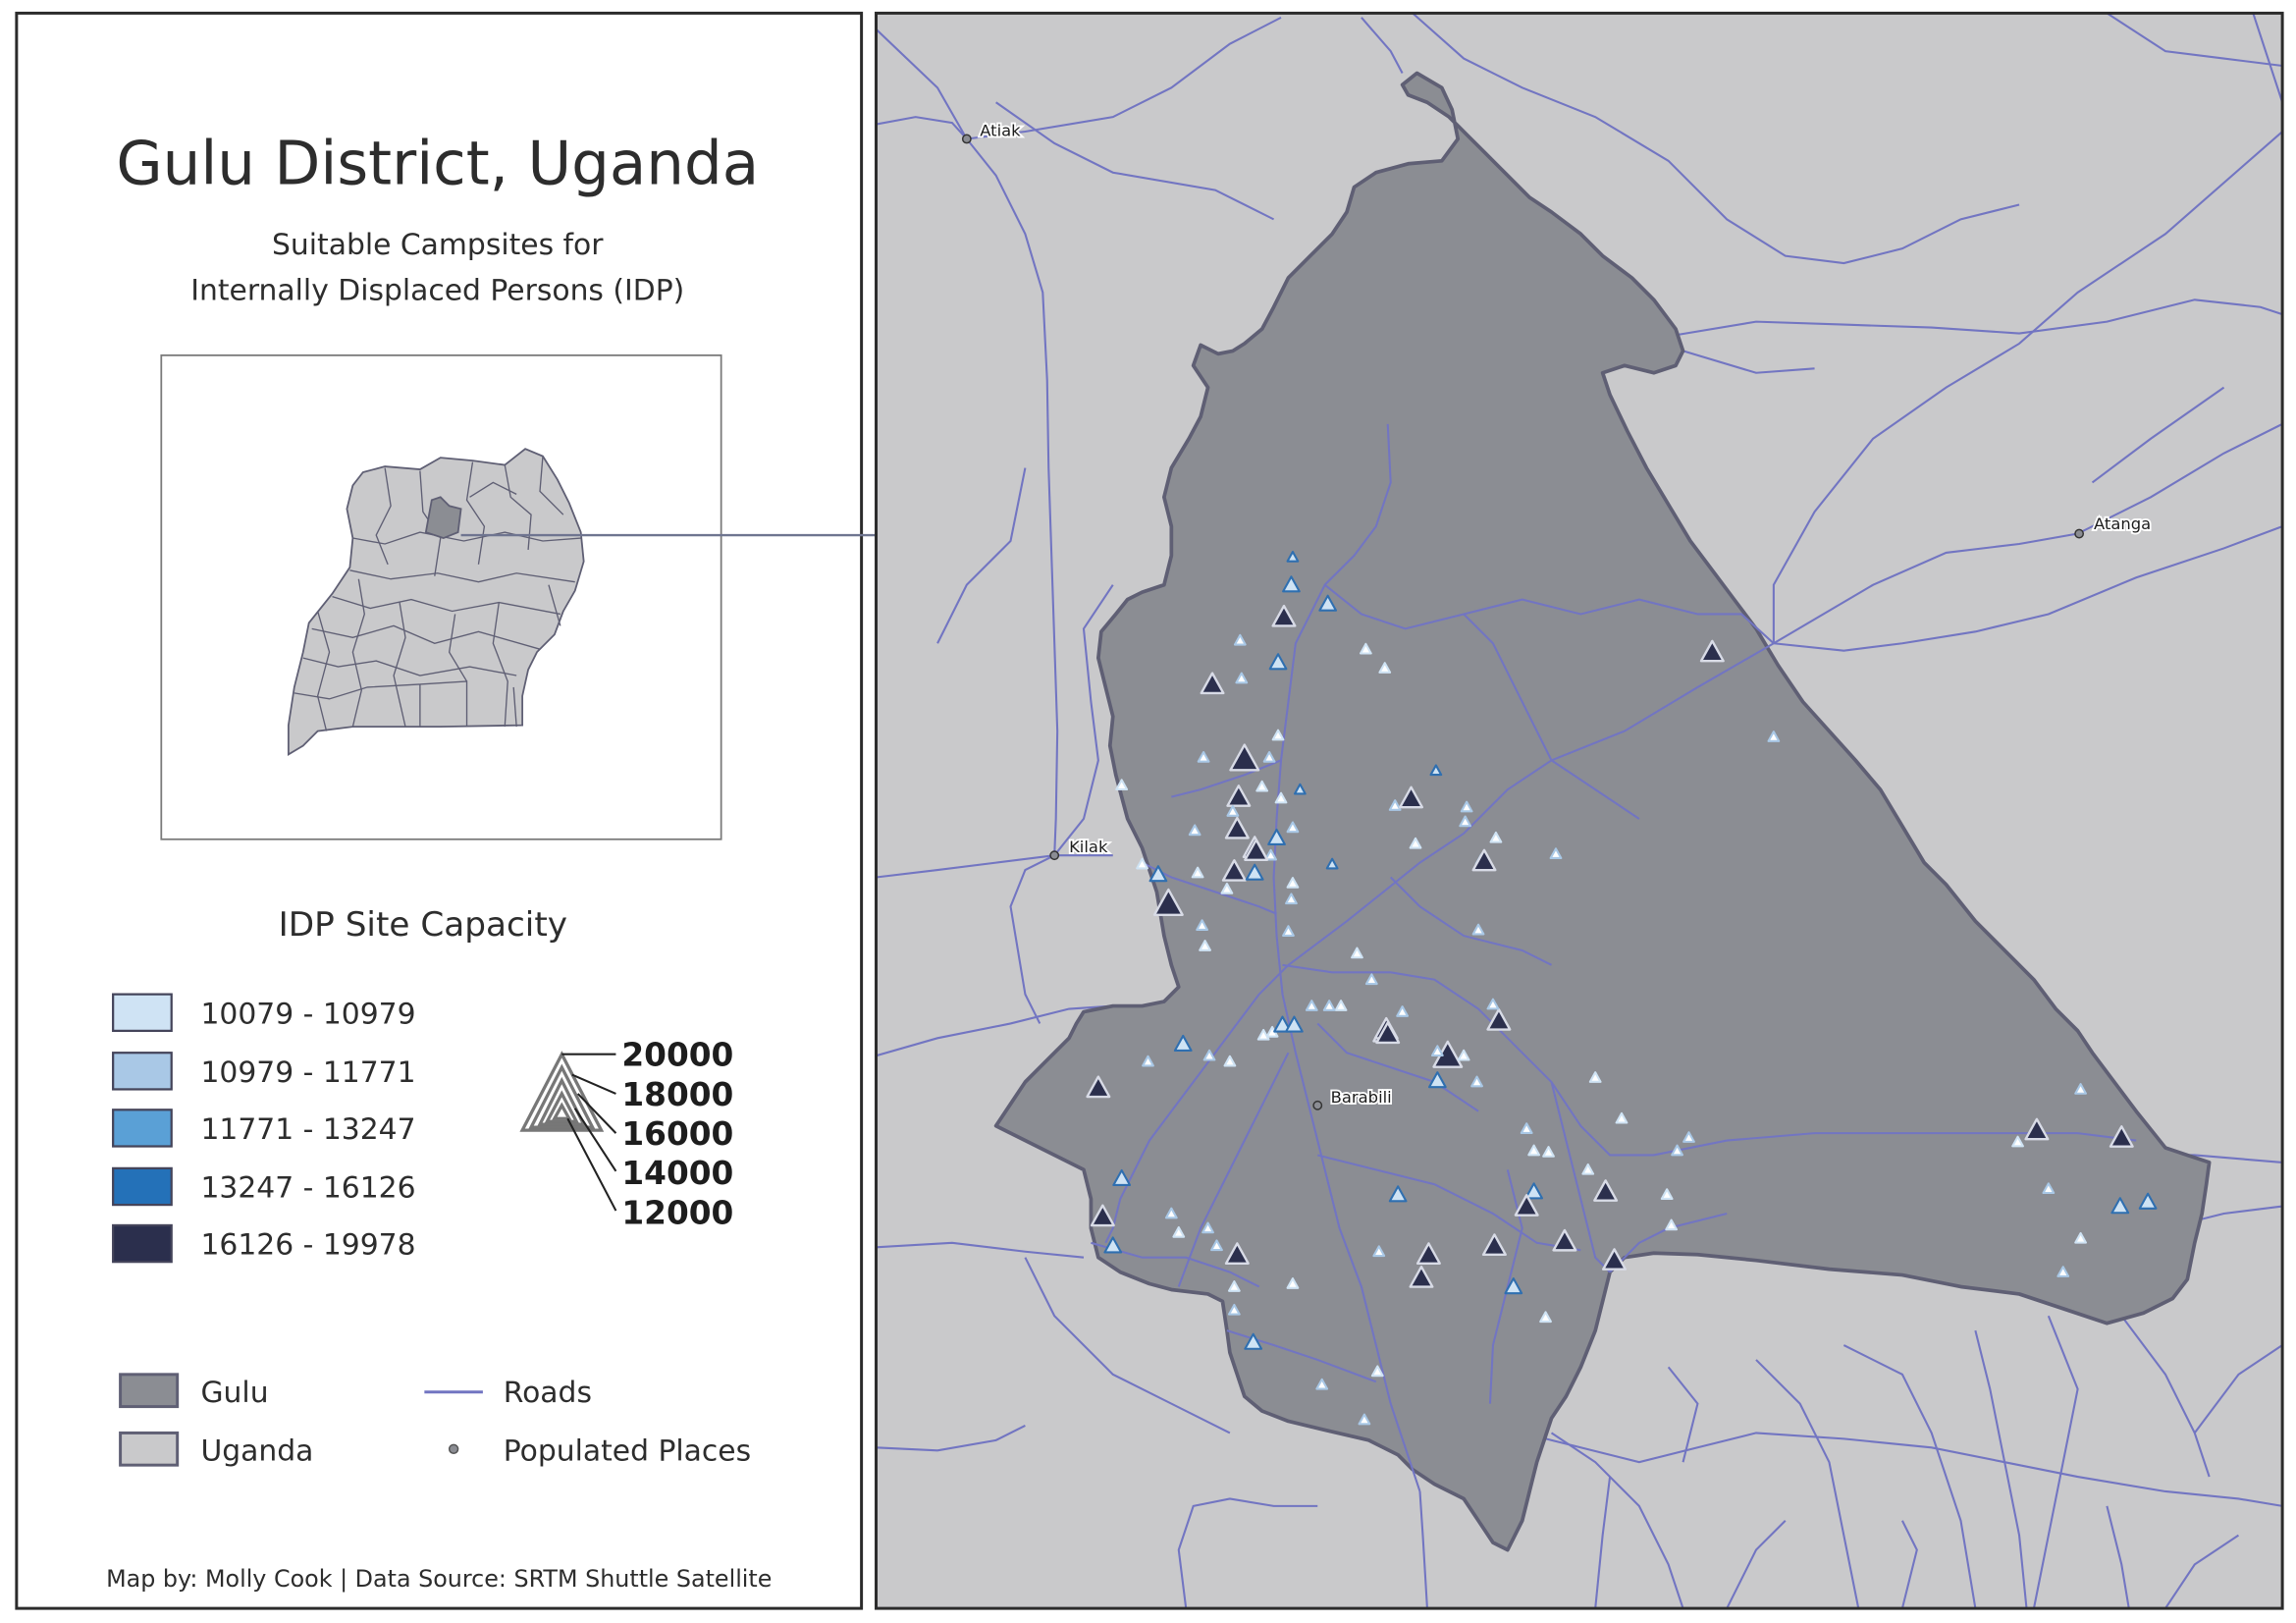  Describe the element at coordinates (1001, 130) in the screenshot. I see `place-label-atiak: Atiak` at that location.